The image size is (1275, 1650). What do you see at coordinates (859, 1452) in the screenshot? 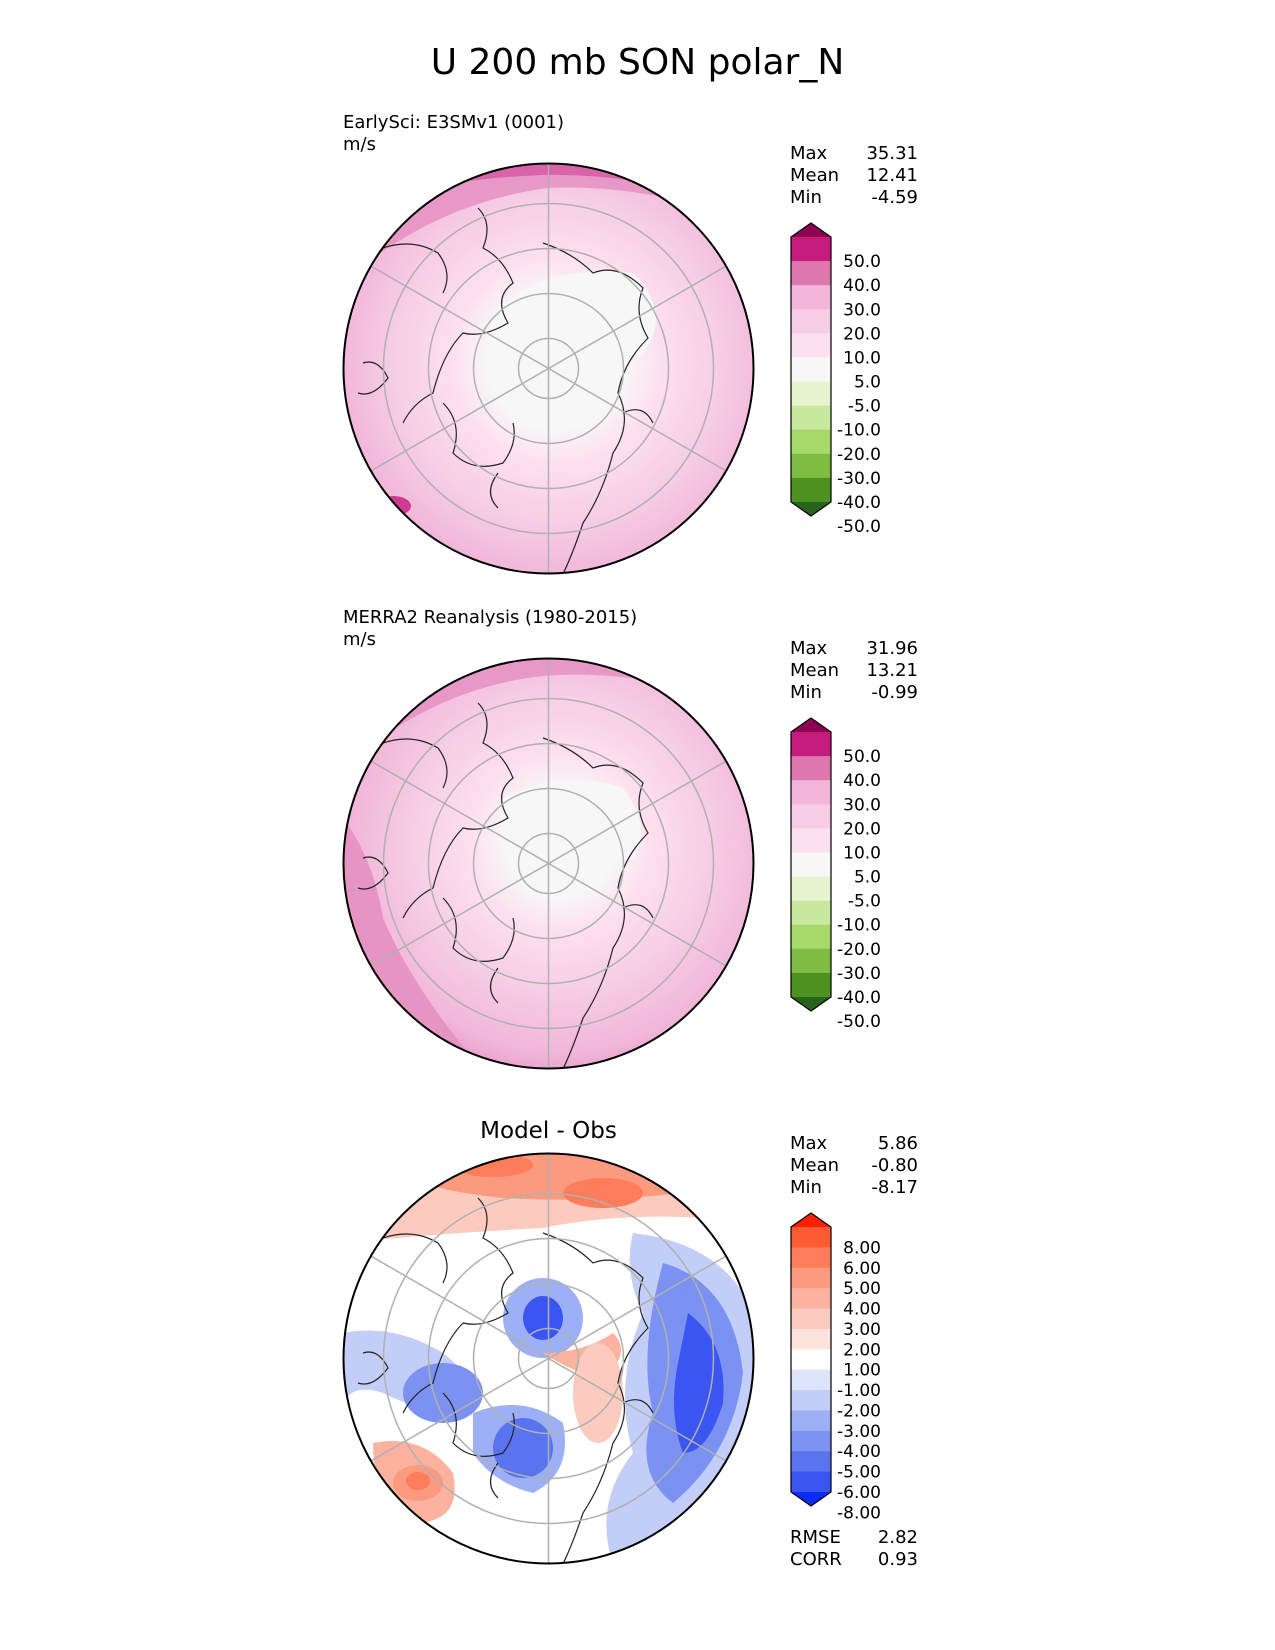
I see `colorbar-tick-label: -4.00` at bounding box center [859, 1452].